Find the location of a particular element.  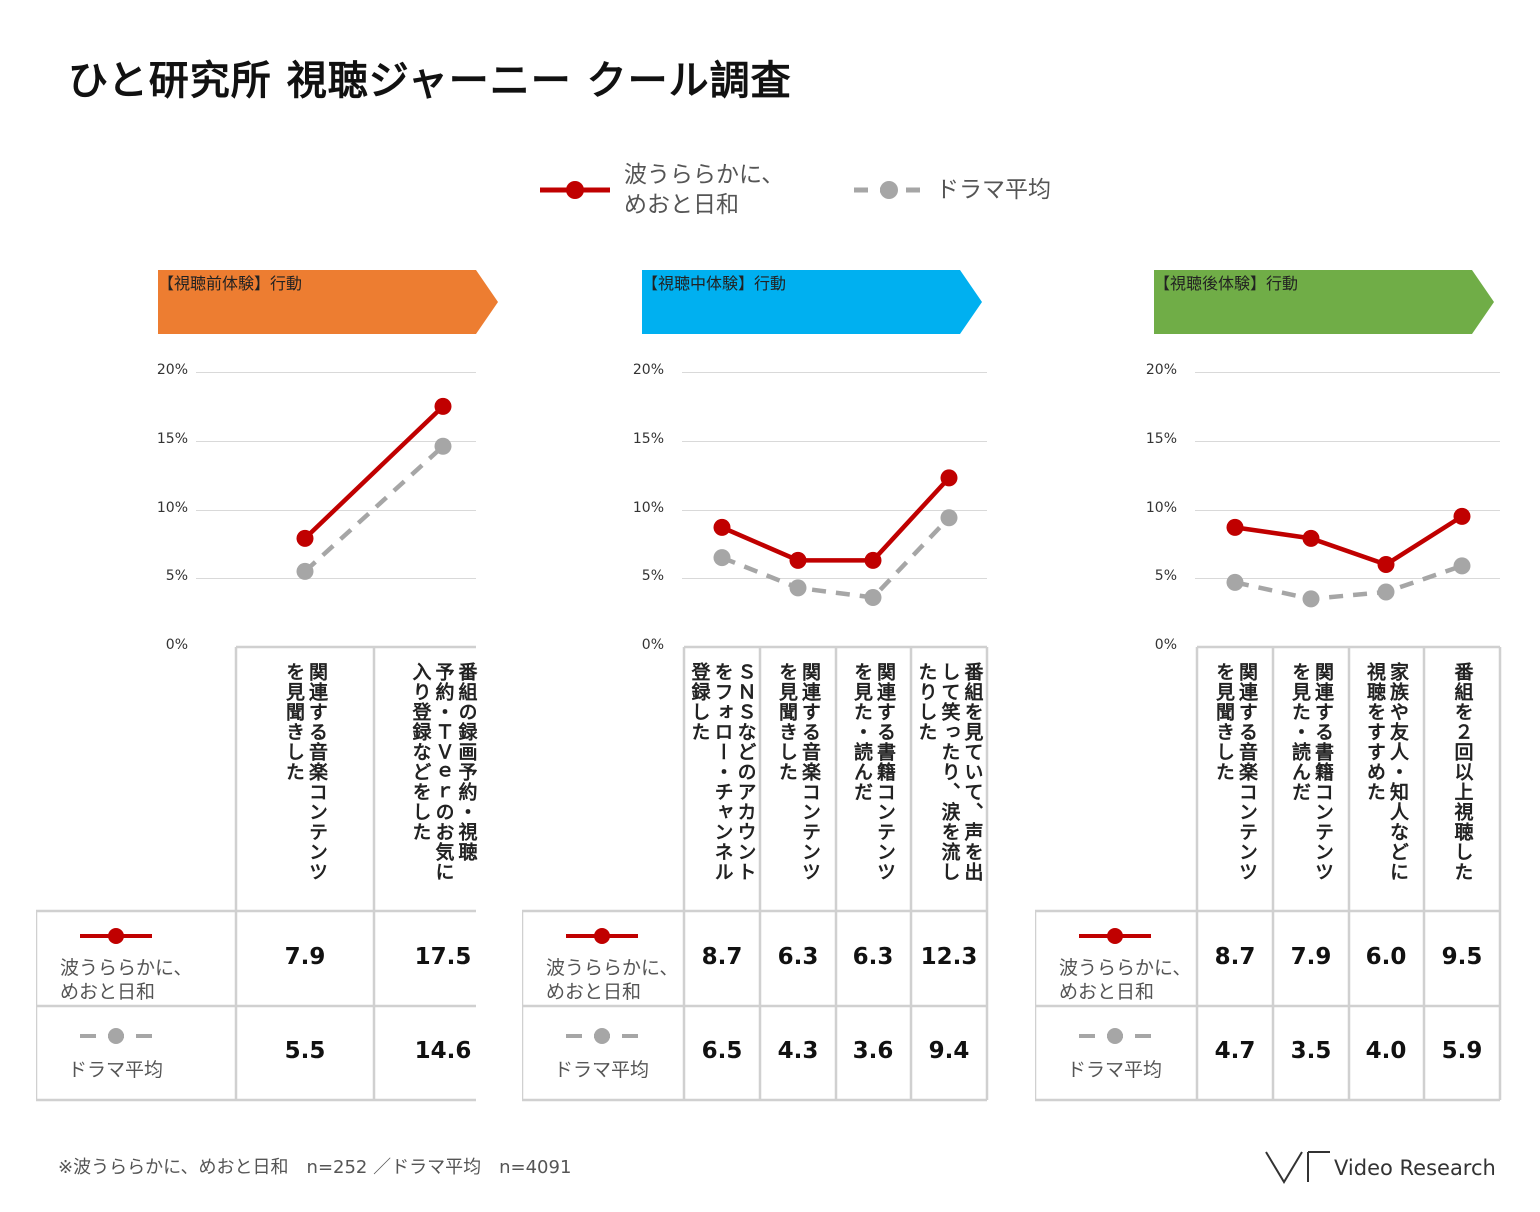

legend: 波うららかに、 めおと日和 ドラマ平均 is located at coordinates (770, 193).